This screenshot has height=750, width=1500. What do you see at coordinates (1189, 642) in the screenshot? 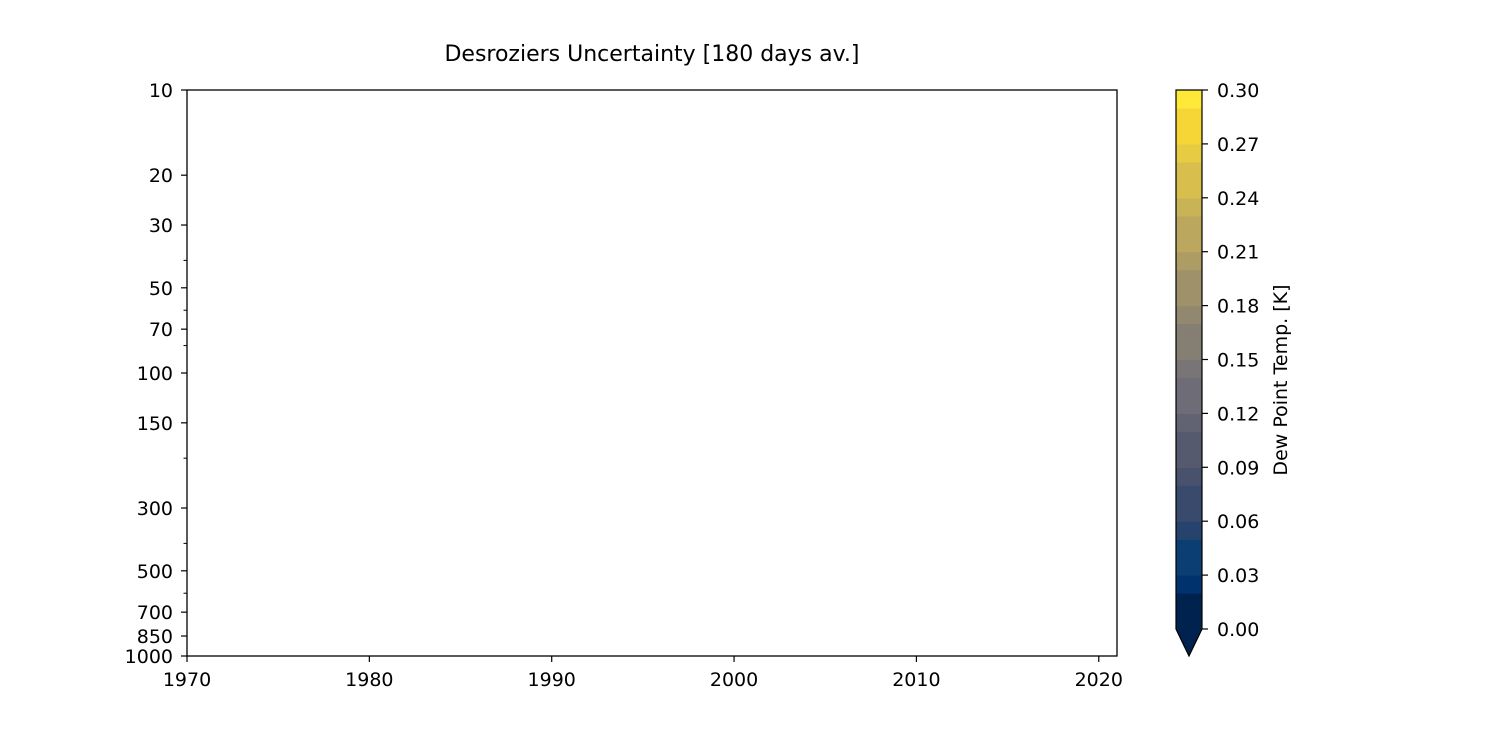
I see `colorbar-extend-triangle` at bounding box center [1189, 642].